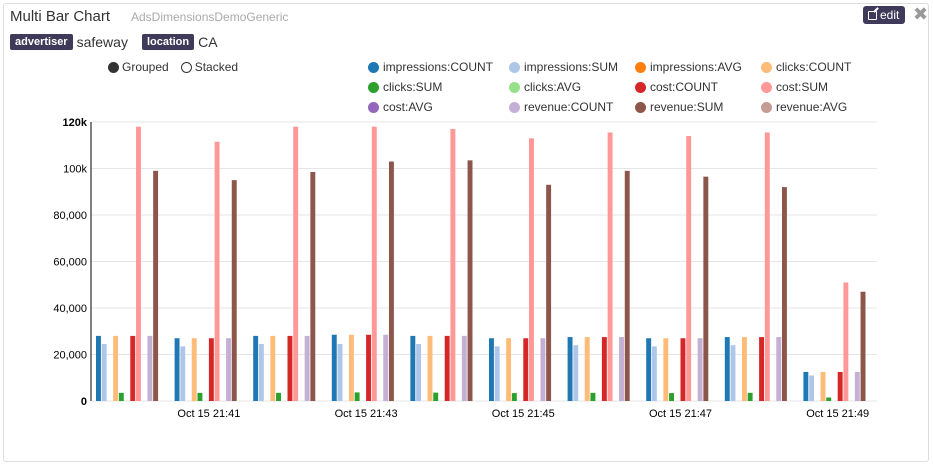 This screenshot has height=465, width=933. What do you see at coordinates (884, 15) in the screenshot?
I see `edit-button: edit` at bounding box center [884, 15].